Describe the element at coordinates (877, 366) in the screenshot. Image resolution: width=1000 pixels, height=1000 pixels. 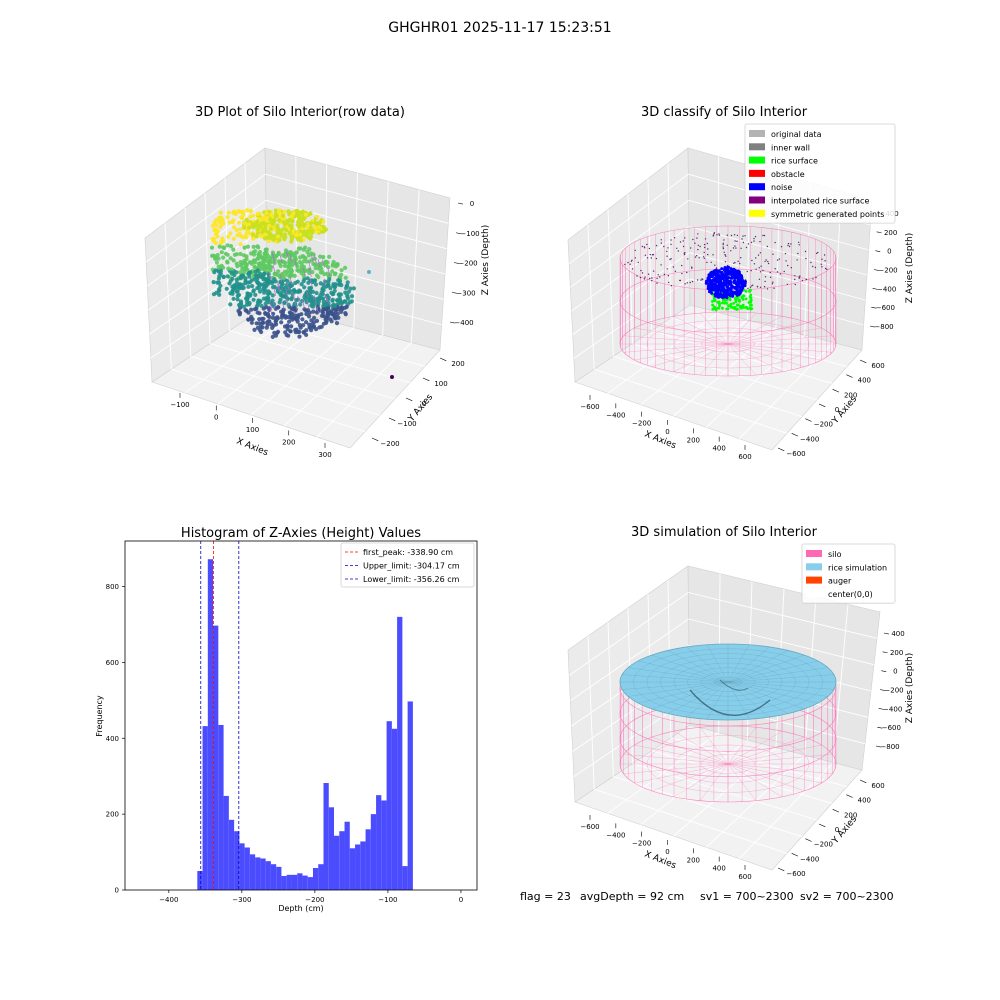
I see `chart2-y-tick-label: 600` at that location.